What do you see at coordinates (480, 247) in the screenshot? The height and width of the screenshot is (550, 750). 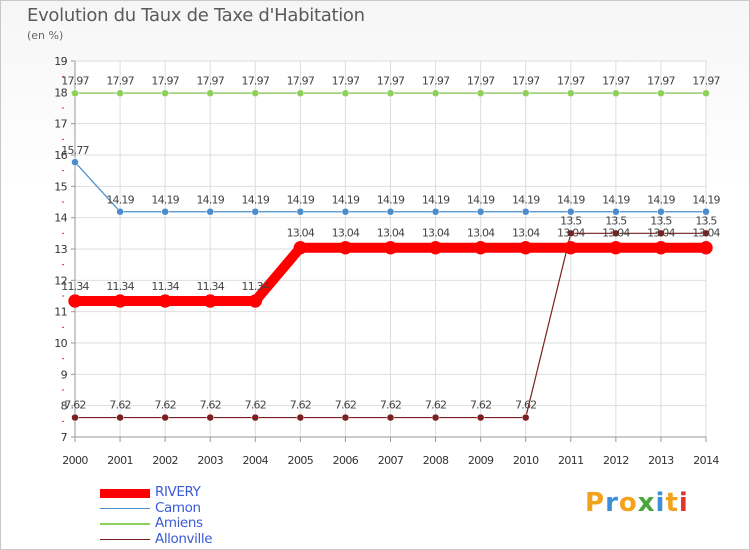 I see `data-point-rivery-2009` at bounding box center [480, 247].